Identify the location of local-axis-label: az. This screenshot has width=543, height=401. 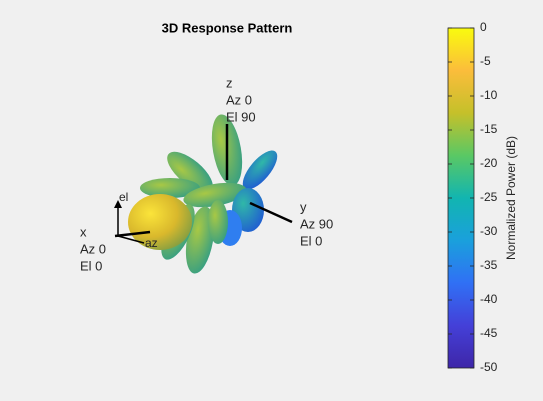
(151, 243).